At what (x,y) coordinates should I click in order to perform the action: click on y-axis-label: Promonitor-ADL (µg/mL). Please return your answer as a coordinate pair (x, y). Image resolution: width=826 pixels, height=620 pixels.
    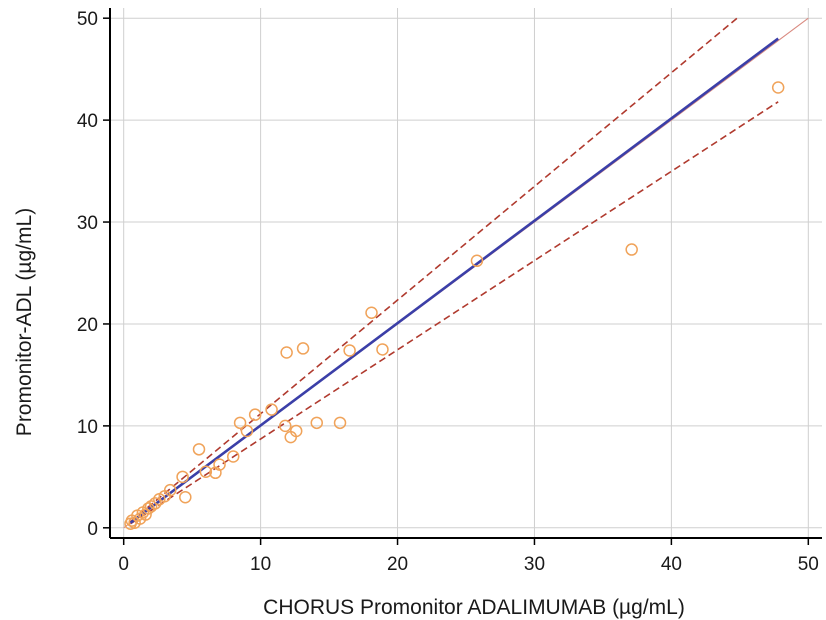
    Looking at the image, I should click on (24, 322).